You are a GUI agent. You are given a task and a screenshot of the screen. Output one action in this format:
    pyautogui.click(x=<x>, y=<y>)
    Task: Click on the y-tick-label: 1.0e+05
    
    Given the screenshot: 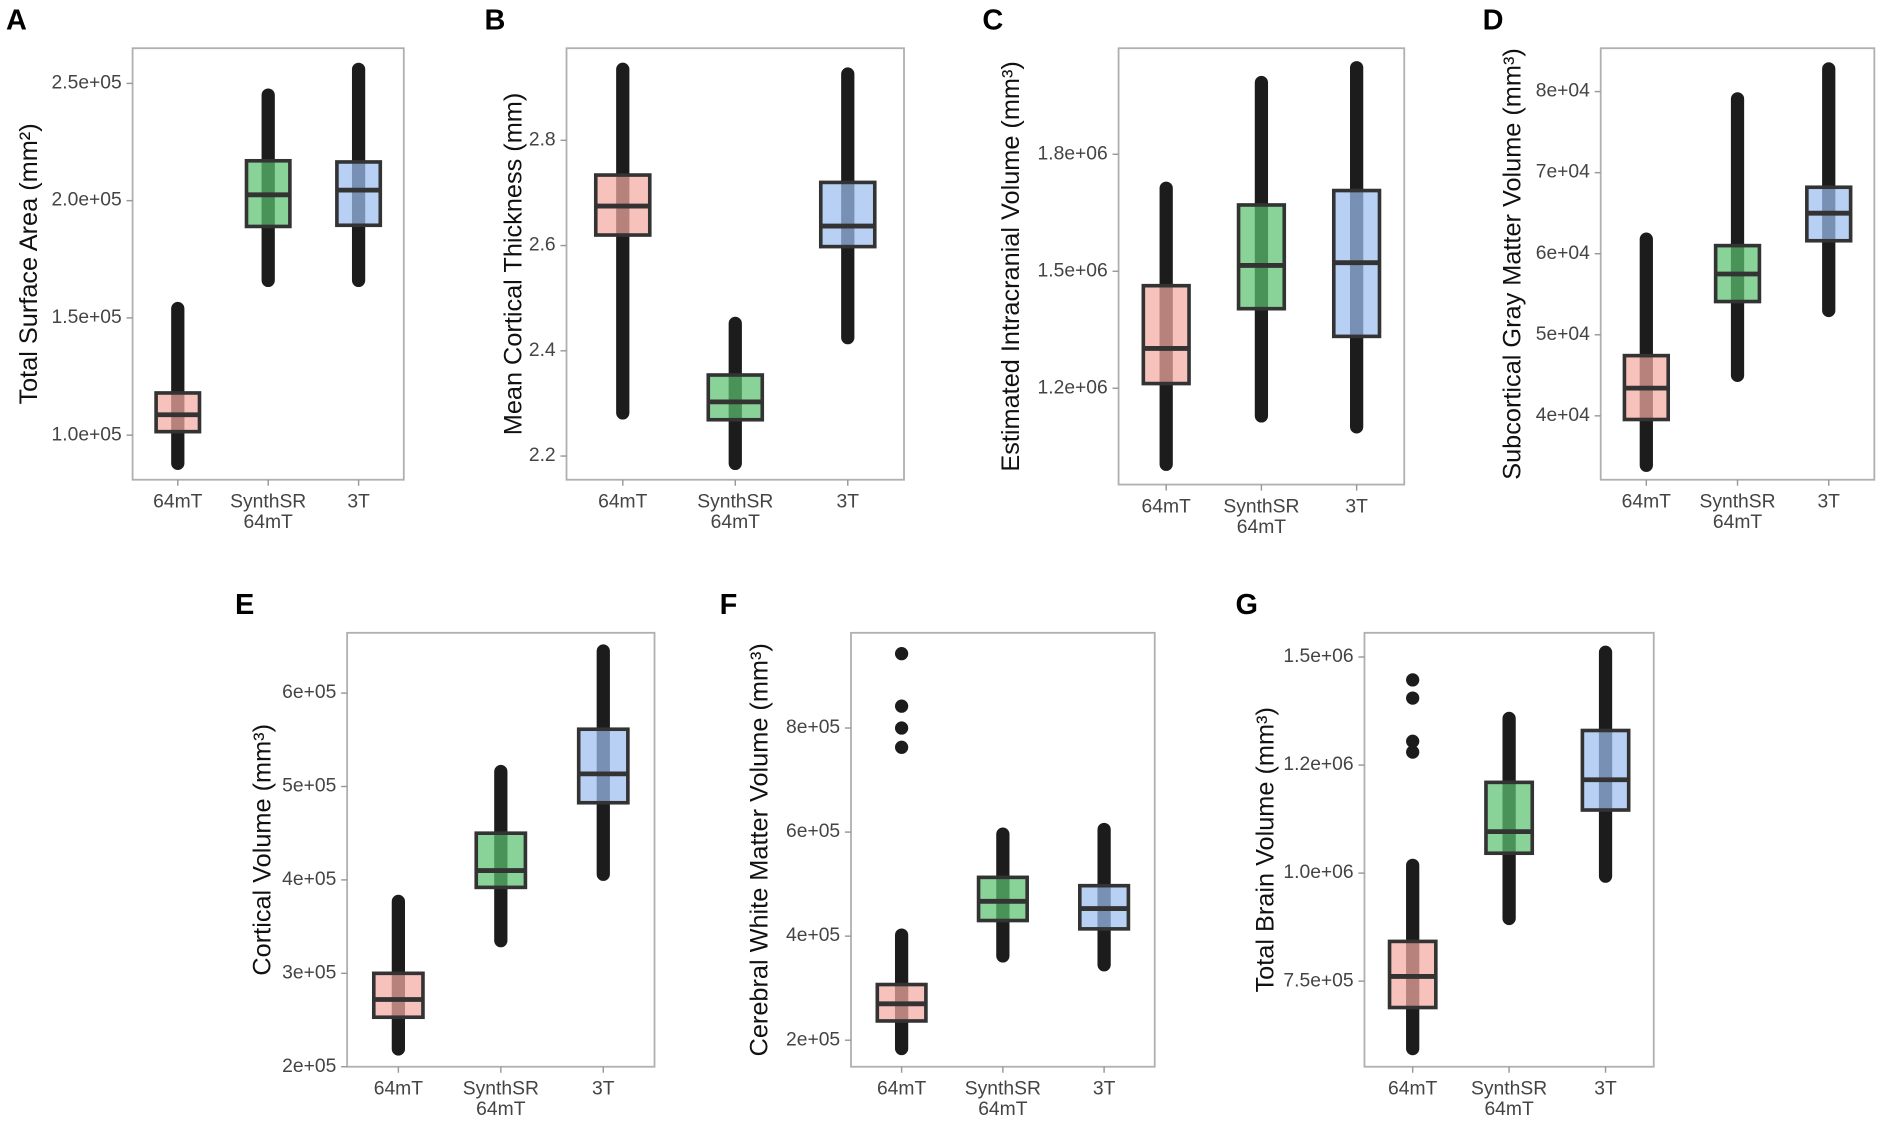 What is the action you would take?
    pyautogui.click(x=87, y=434)
    